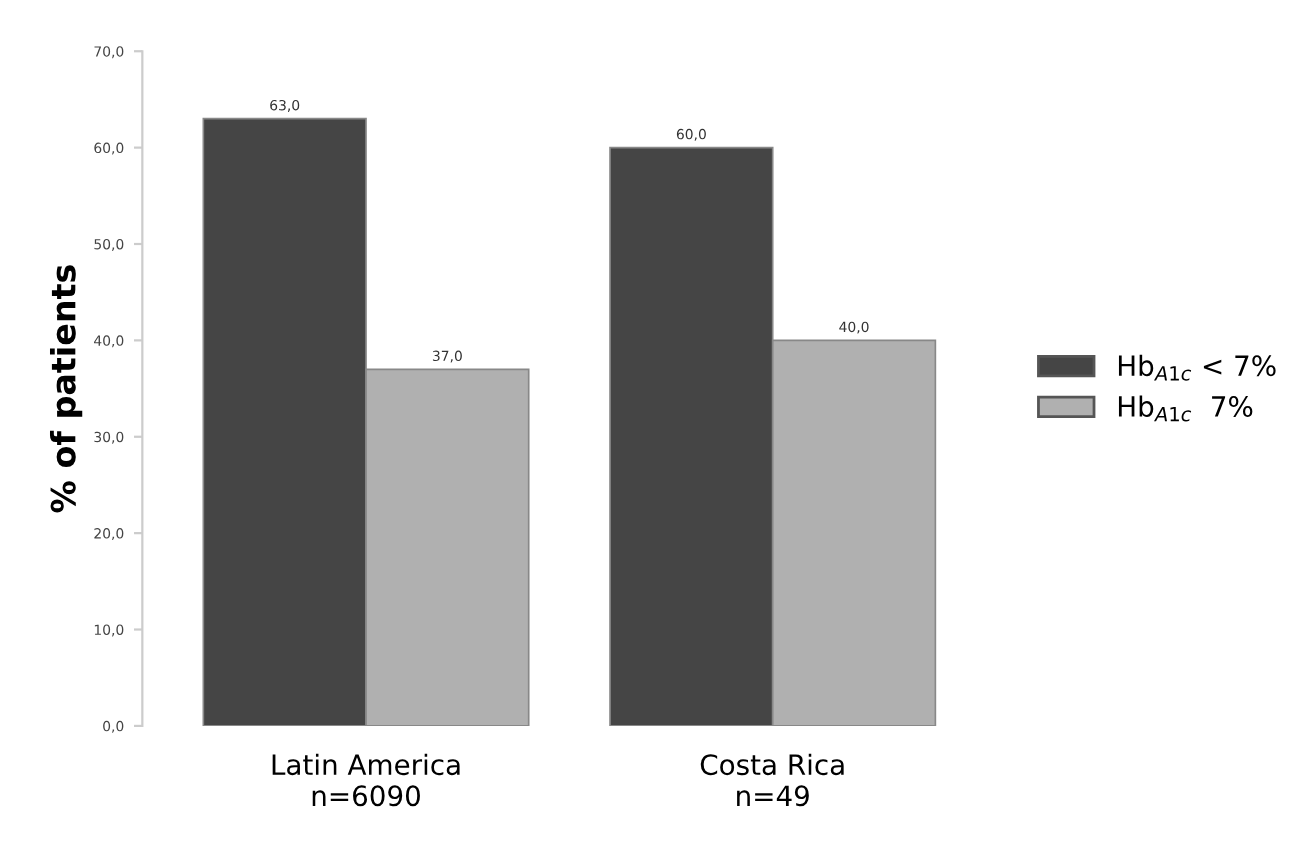  I want to click on y-axis-title: % of patients, so click(66, 389).